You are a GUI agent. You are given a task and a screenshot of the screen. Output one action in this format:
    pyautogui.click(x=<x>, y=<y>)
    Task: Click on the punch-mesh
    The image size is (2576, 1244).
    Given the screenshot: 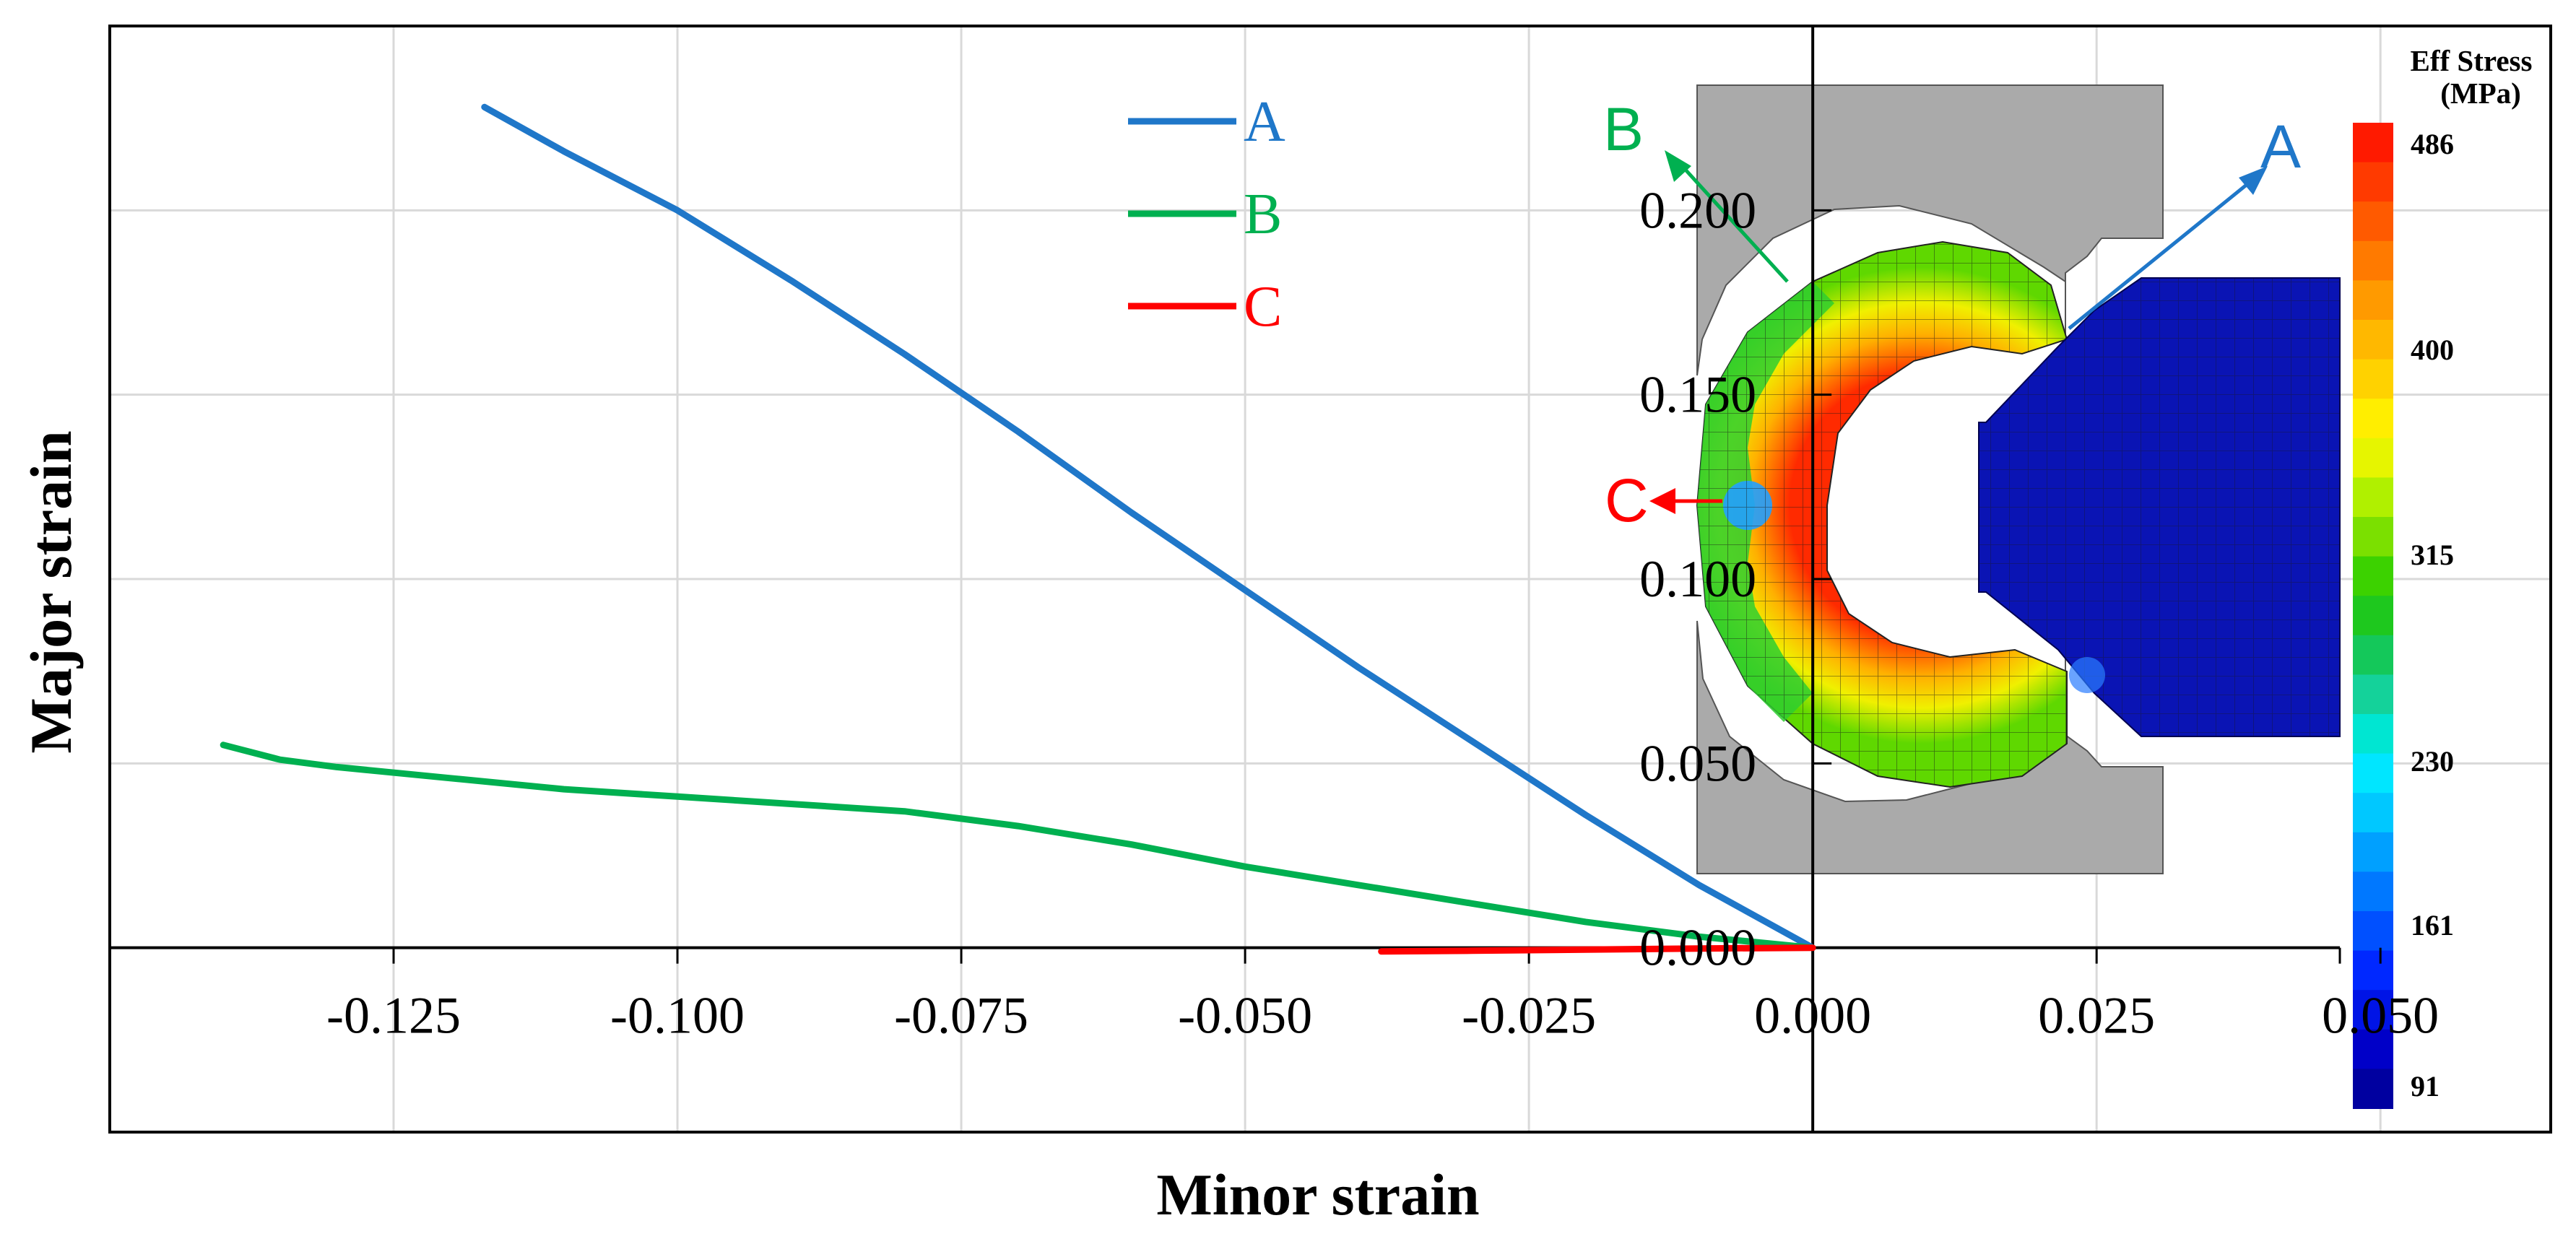 What is the action you would take?
    pyautogui.click(x=2159, y=507)
    